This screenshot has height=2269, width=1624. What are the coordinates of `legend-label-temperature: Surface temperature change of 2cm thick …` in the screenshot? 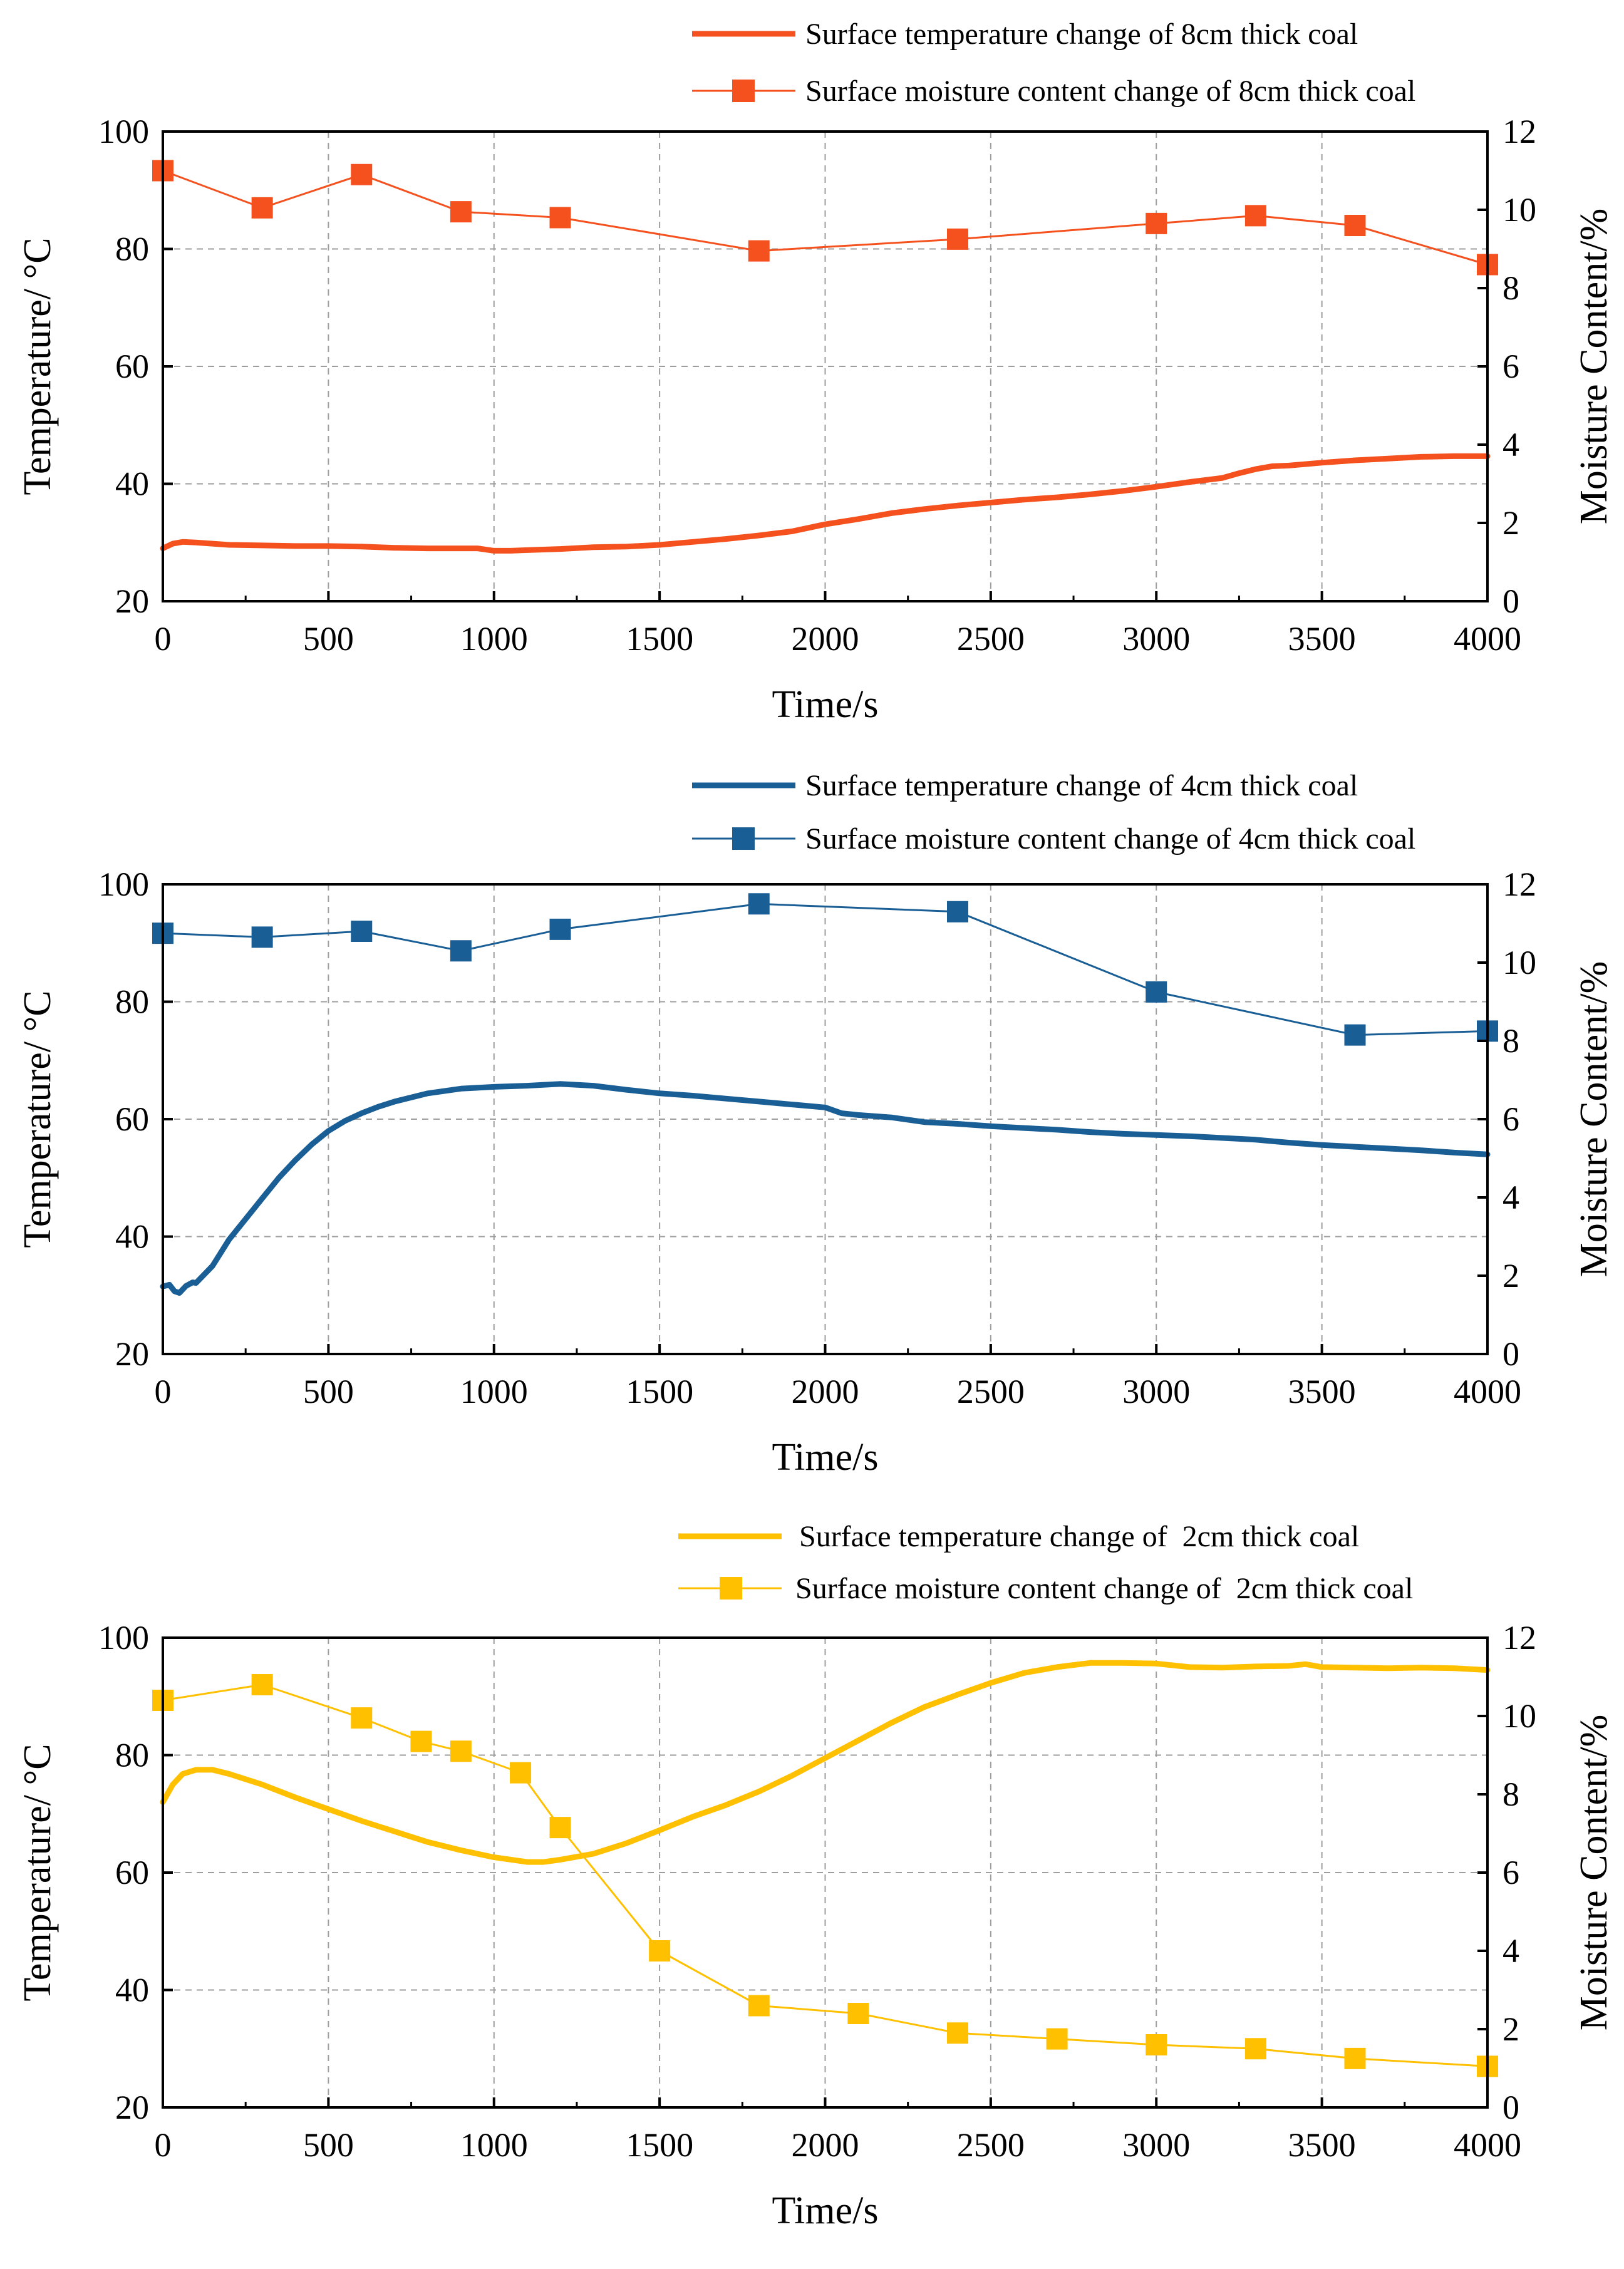 It's located at (1079, 1536).